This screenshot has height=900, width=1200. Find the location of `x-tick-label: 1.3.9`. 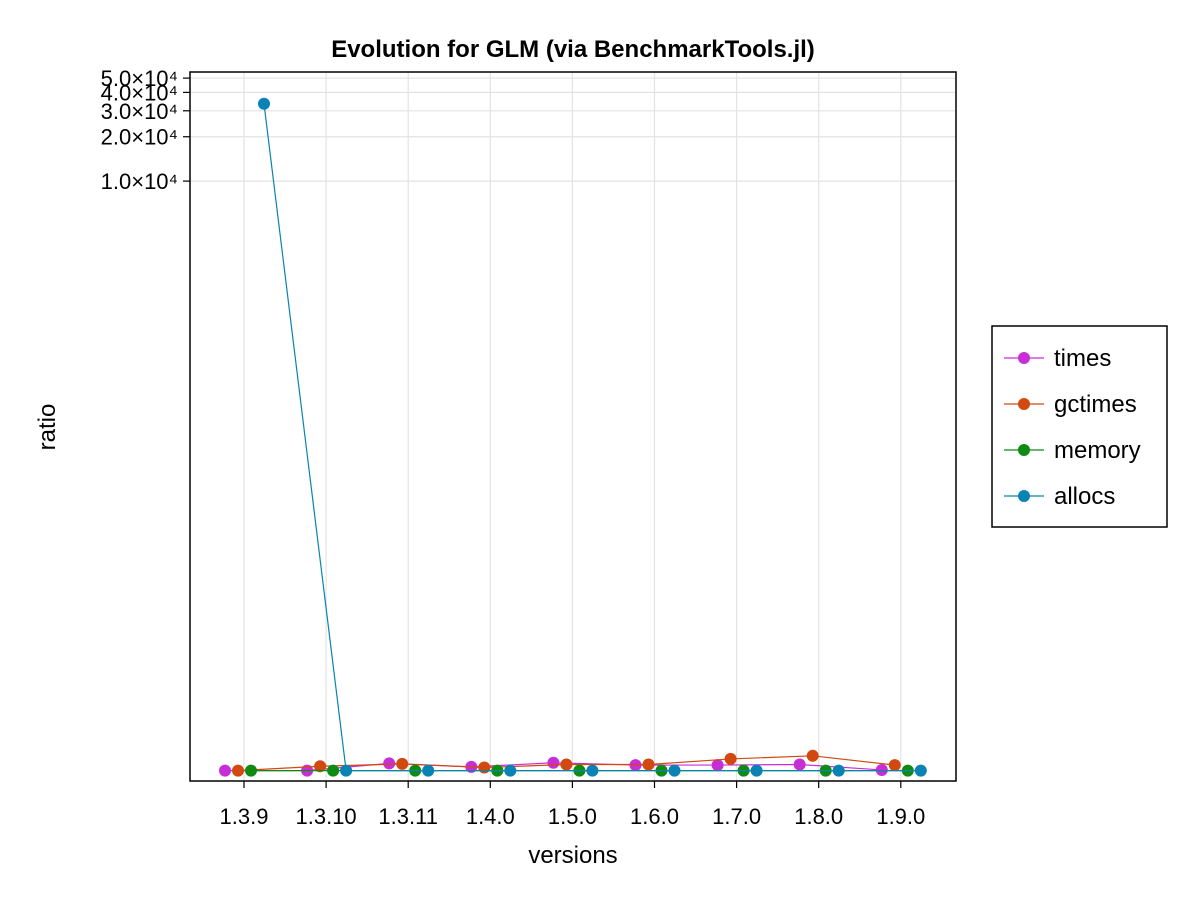

x-tick-label: 1.3.9 is located at coordinates (244, 816).